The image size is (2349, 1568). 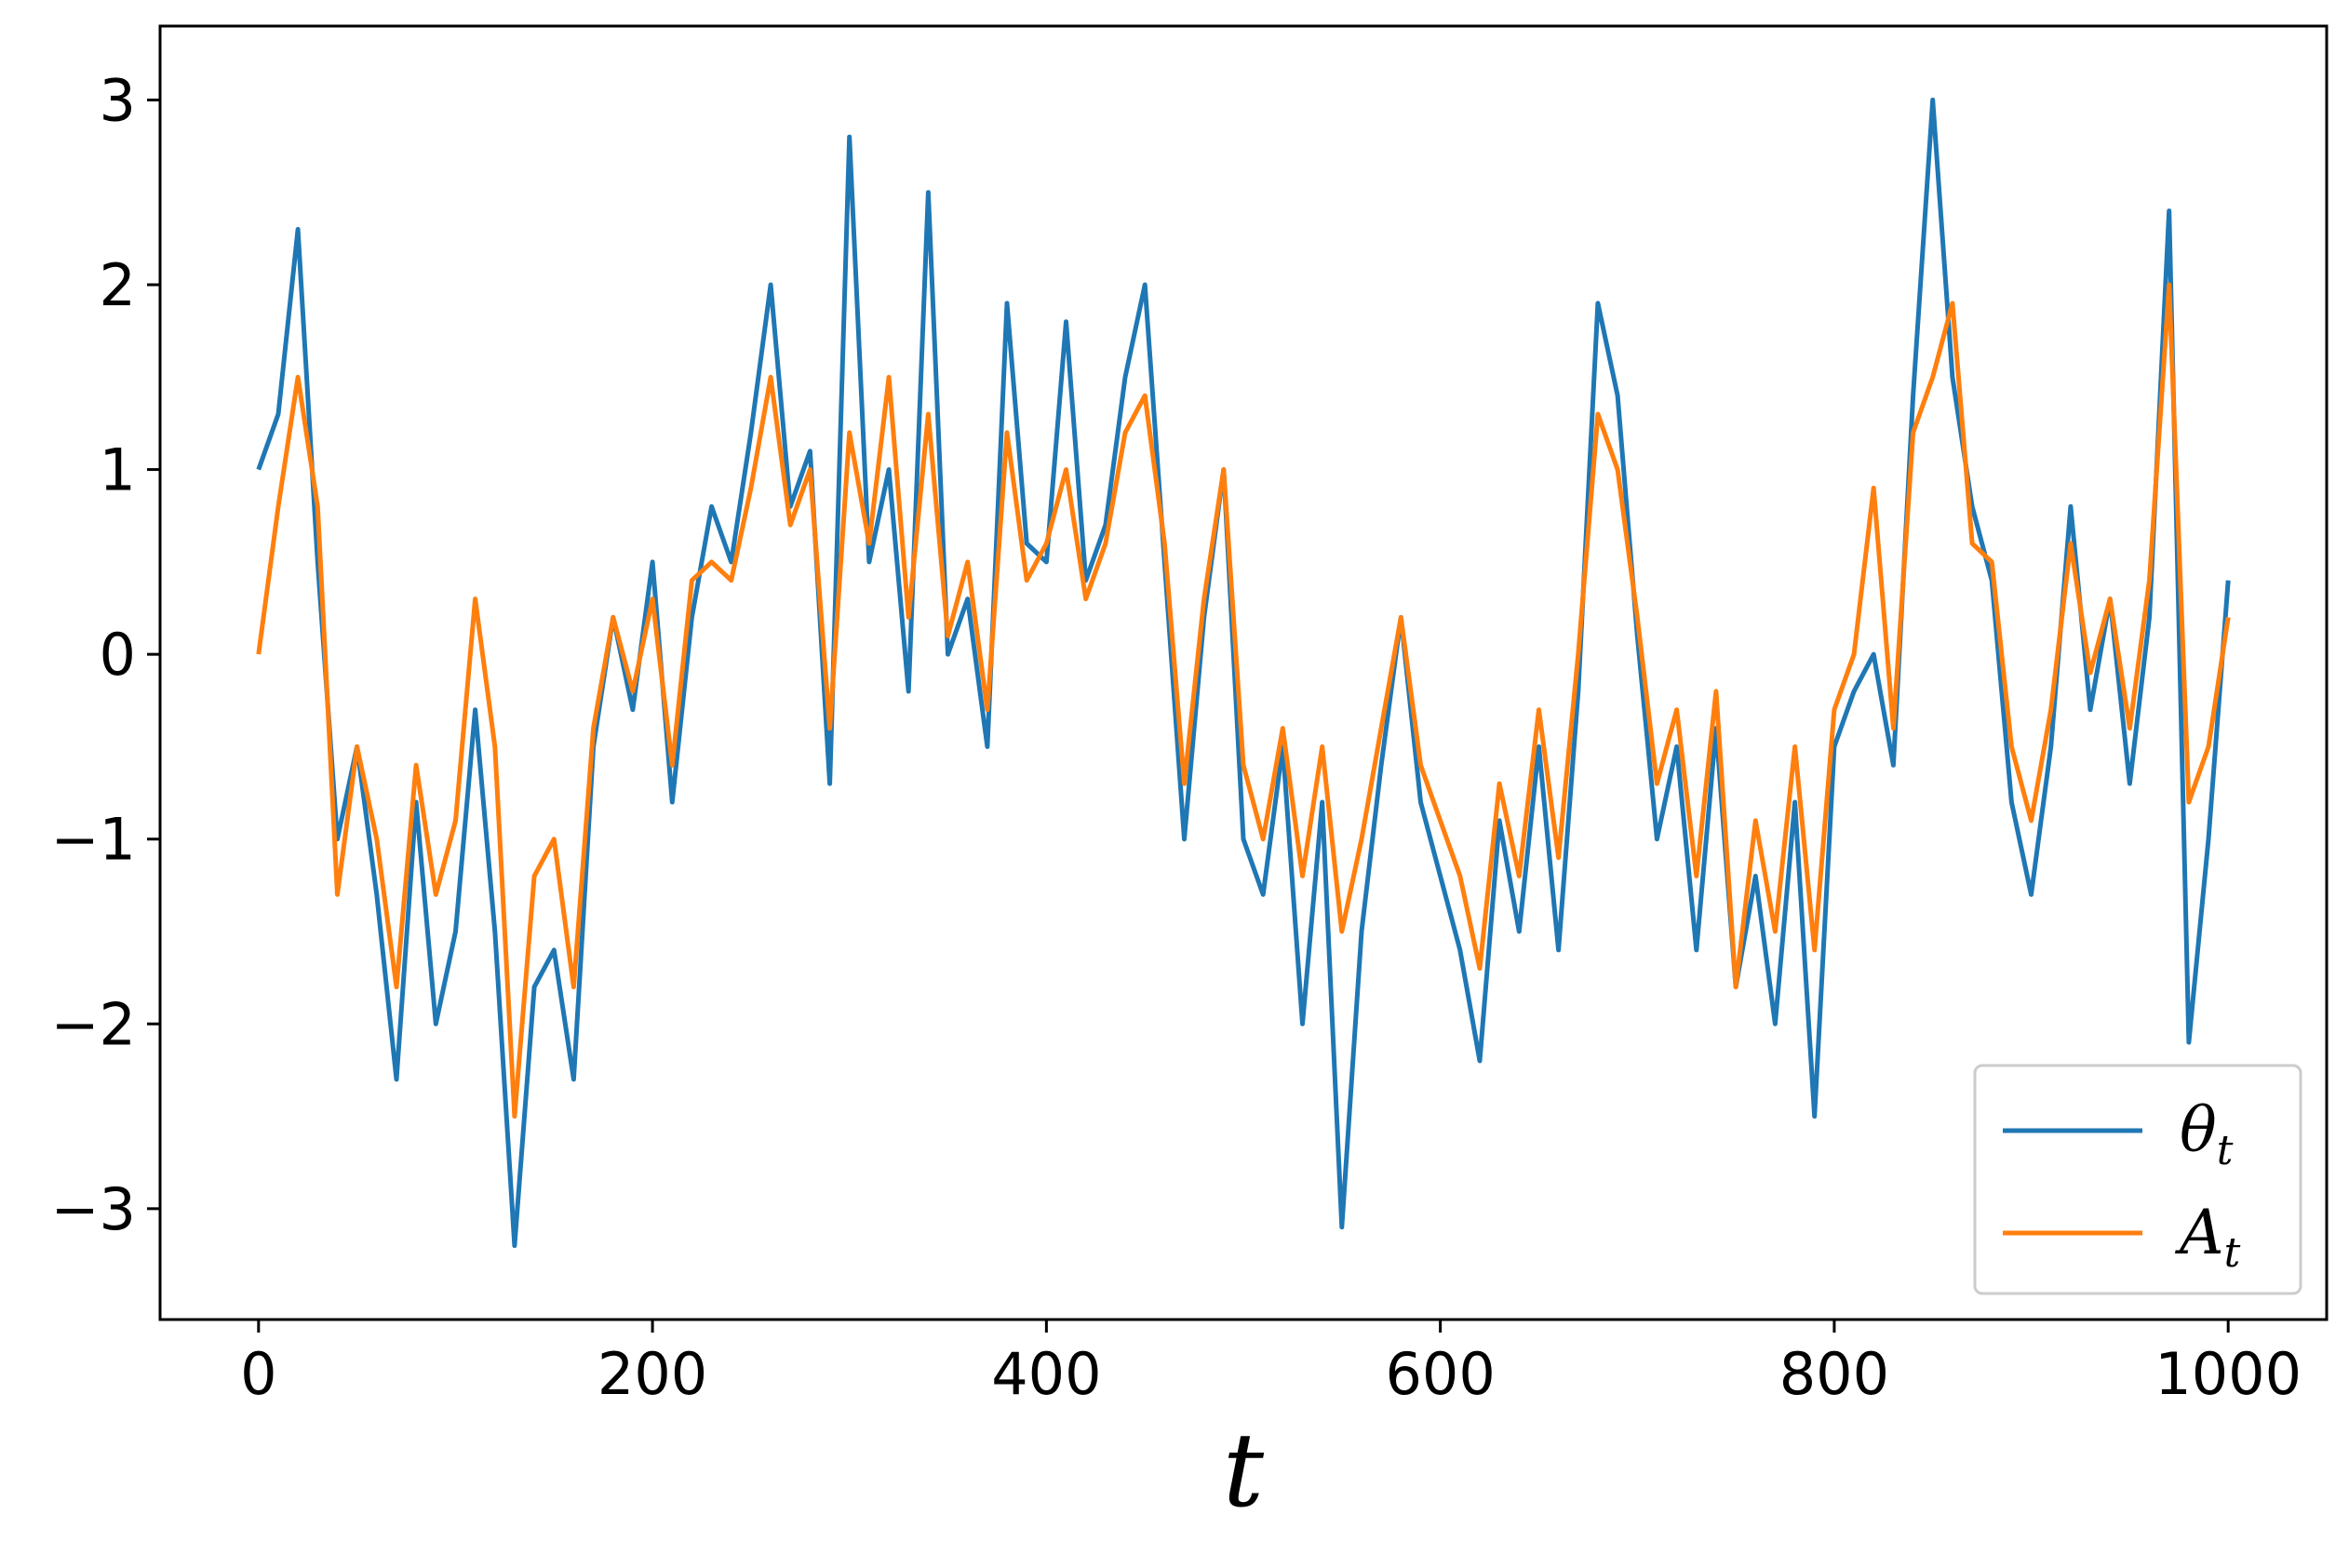 What do you see at coordinates (118, 470) in the screenshot?
I see `y-tick-label: 1` at bounding box center [118, 470].